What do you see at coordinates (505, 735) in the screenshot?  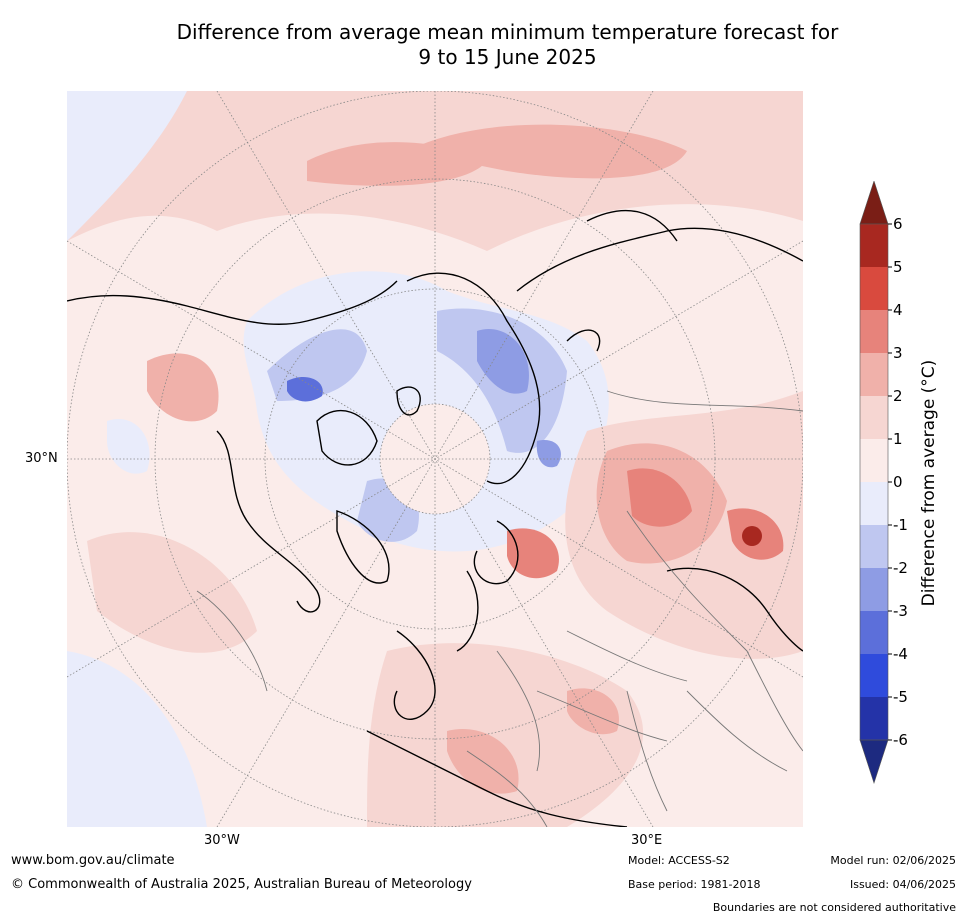 I see `warm-region-europe` at bounding box center [505, 735].